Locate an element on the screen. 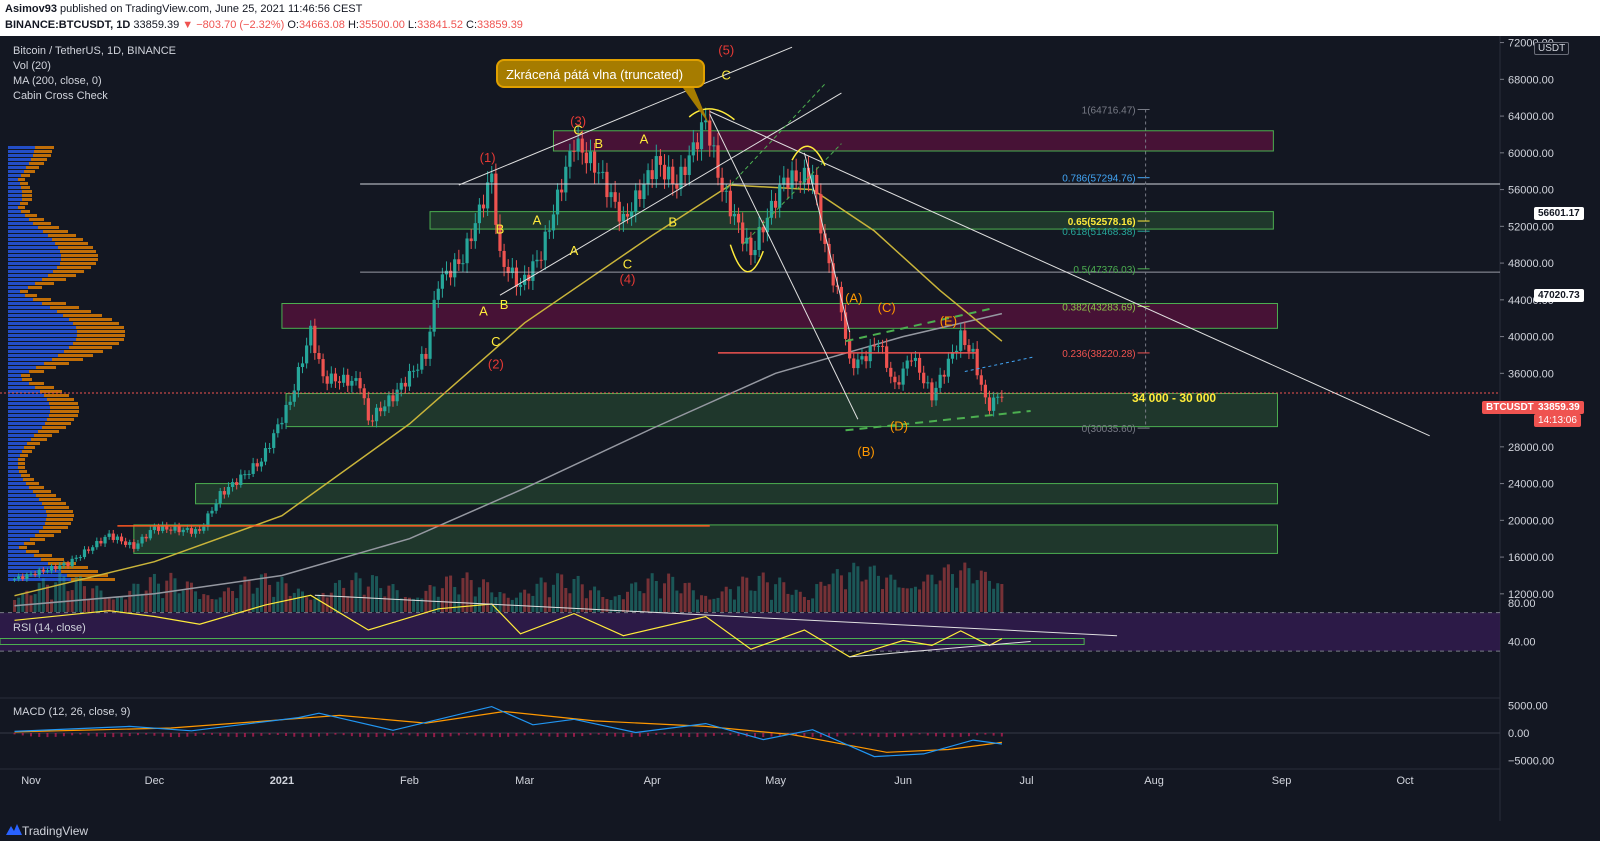 The width and height of the screenshot is (1600, 841). rsi-legend: RSI (14, close) is located at coordinates (49, 628).